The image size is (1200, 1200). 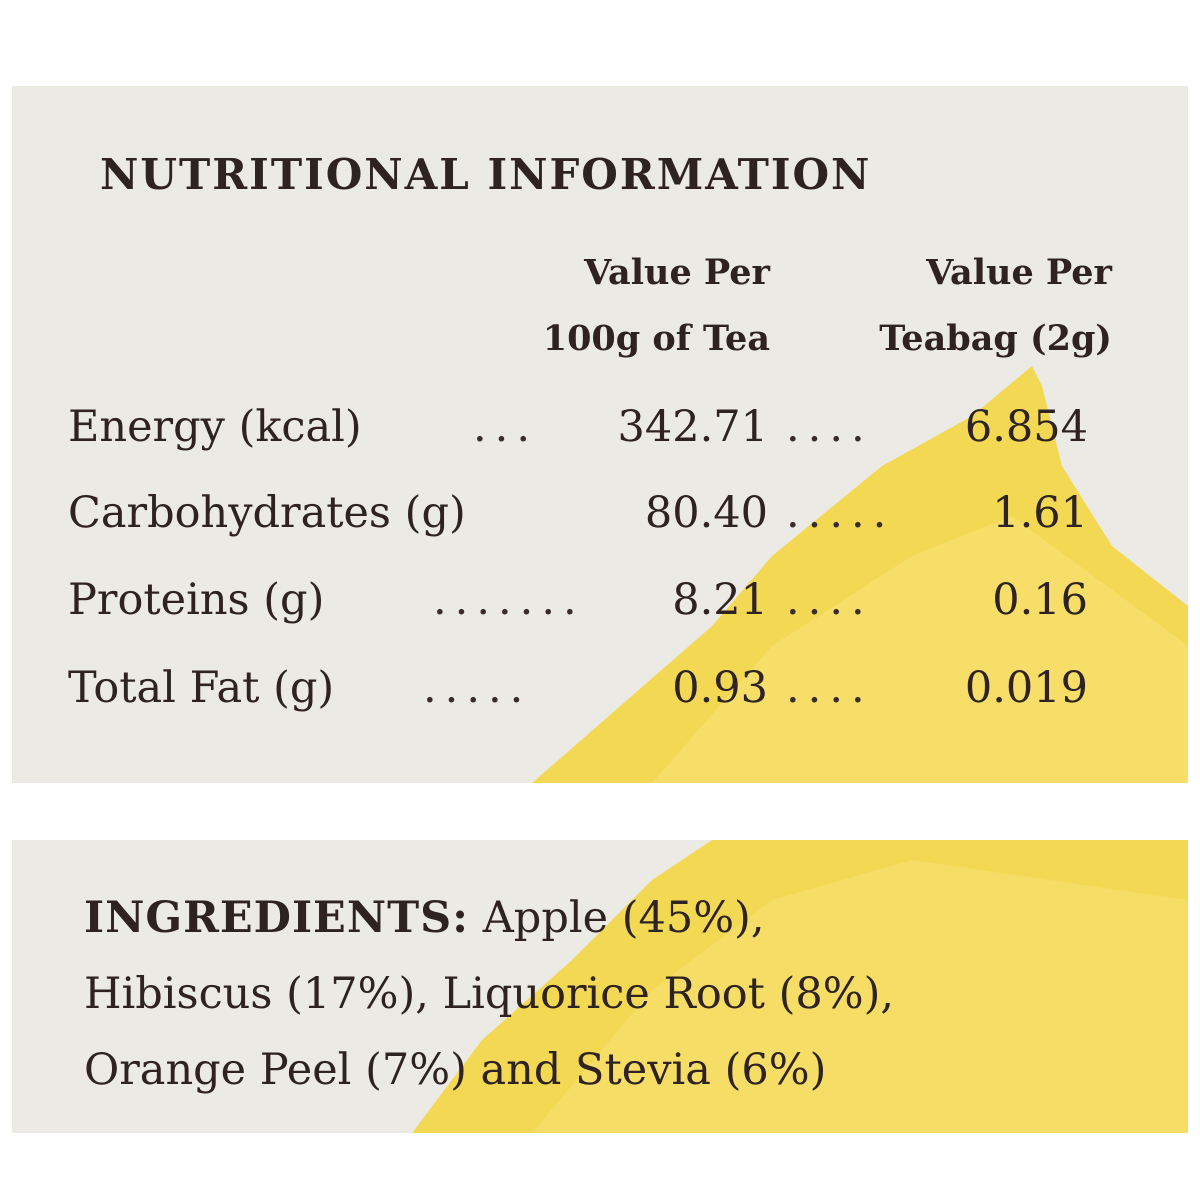 What do you see at coordinates (578, 427) in the screenshot?
I see `nutrition-row-energy: Energy (kcal) ... 342.71 .... 6.854` at bounding box center [578, 427].